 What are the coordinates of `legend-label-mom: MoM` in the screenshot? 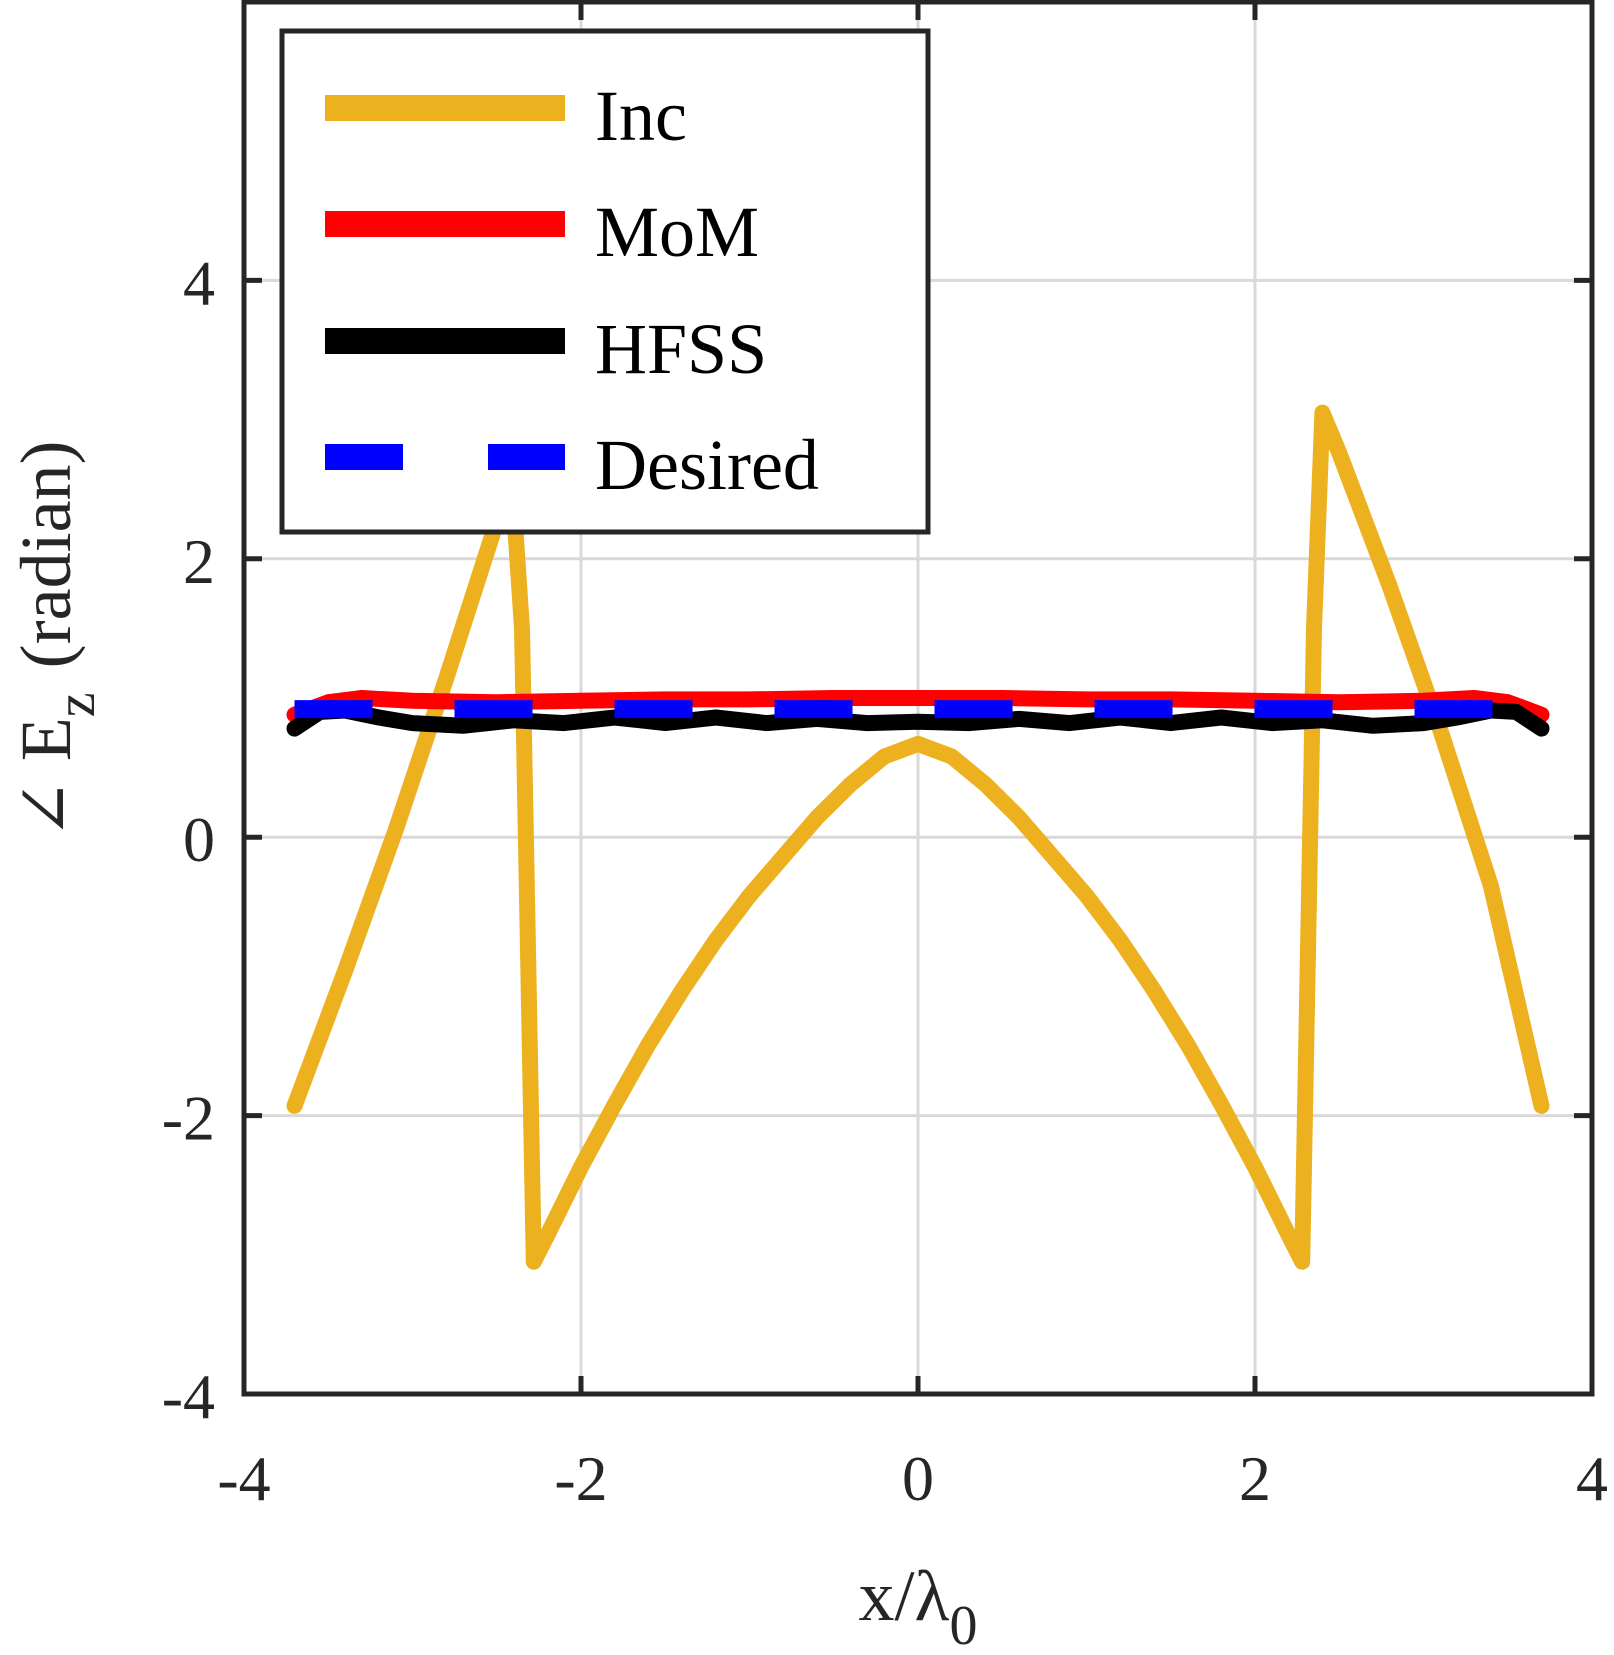 It's located at (677, 232).